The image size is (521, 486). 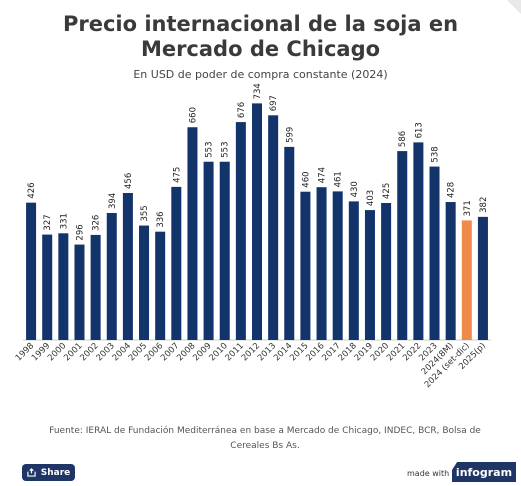 I want to click on chart-title-line2: Mercado de Chicago, so click(x=260, y=49).